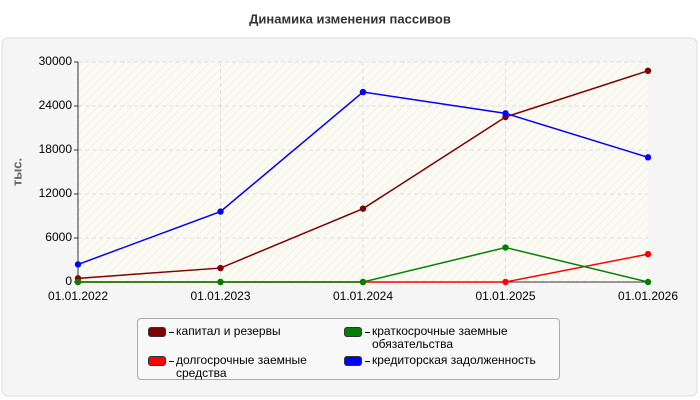  Describe the element at coordinates (350, 18) in the screenshot. I see `chart-title: Динамика изменения пассивов` at that location.